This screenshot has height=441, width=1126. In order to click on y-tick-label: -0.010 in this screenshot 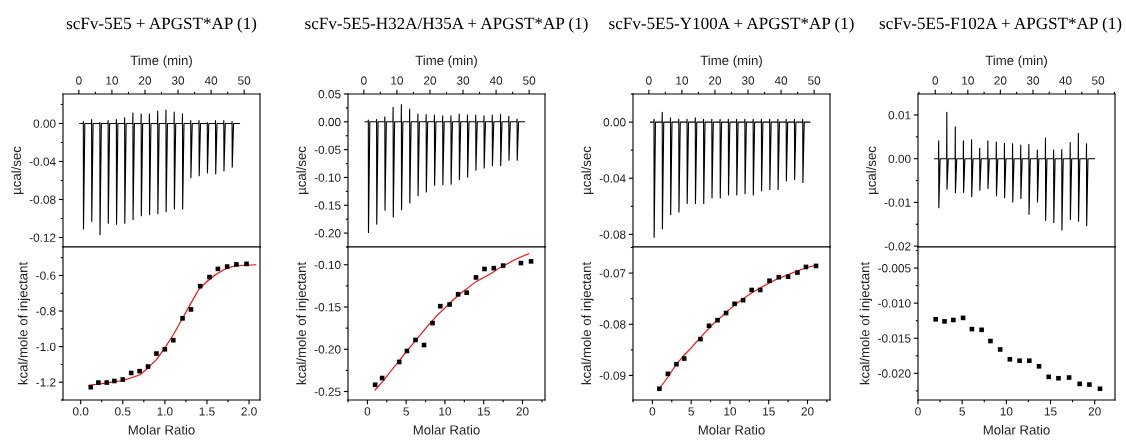, I will do `click(894, 303)`.